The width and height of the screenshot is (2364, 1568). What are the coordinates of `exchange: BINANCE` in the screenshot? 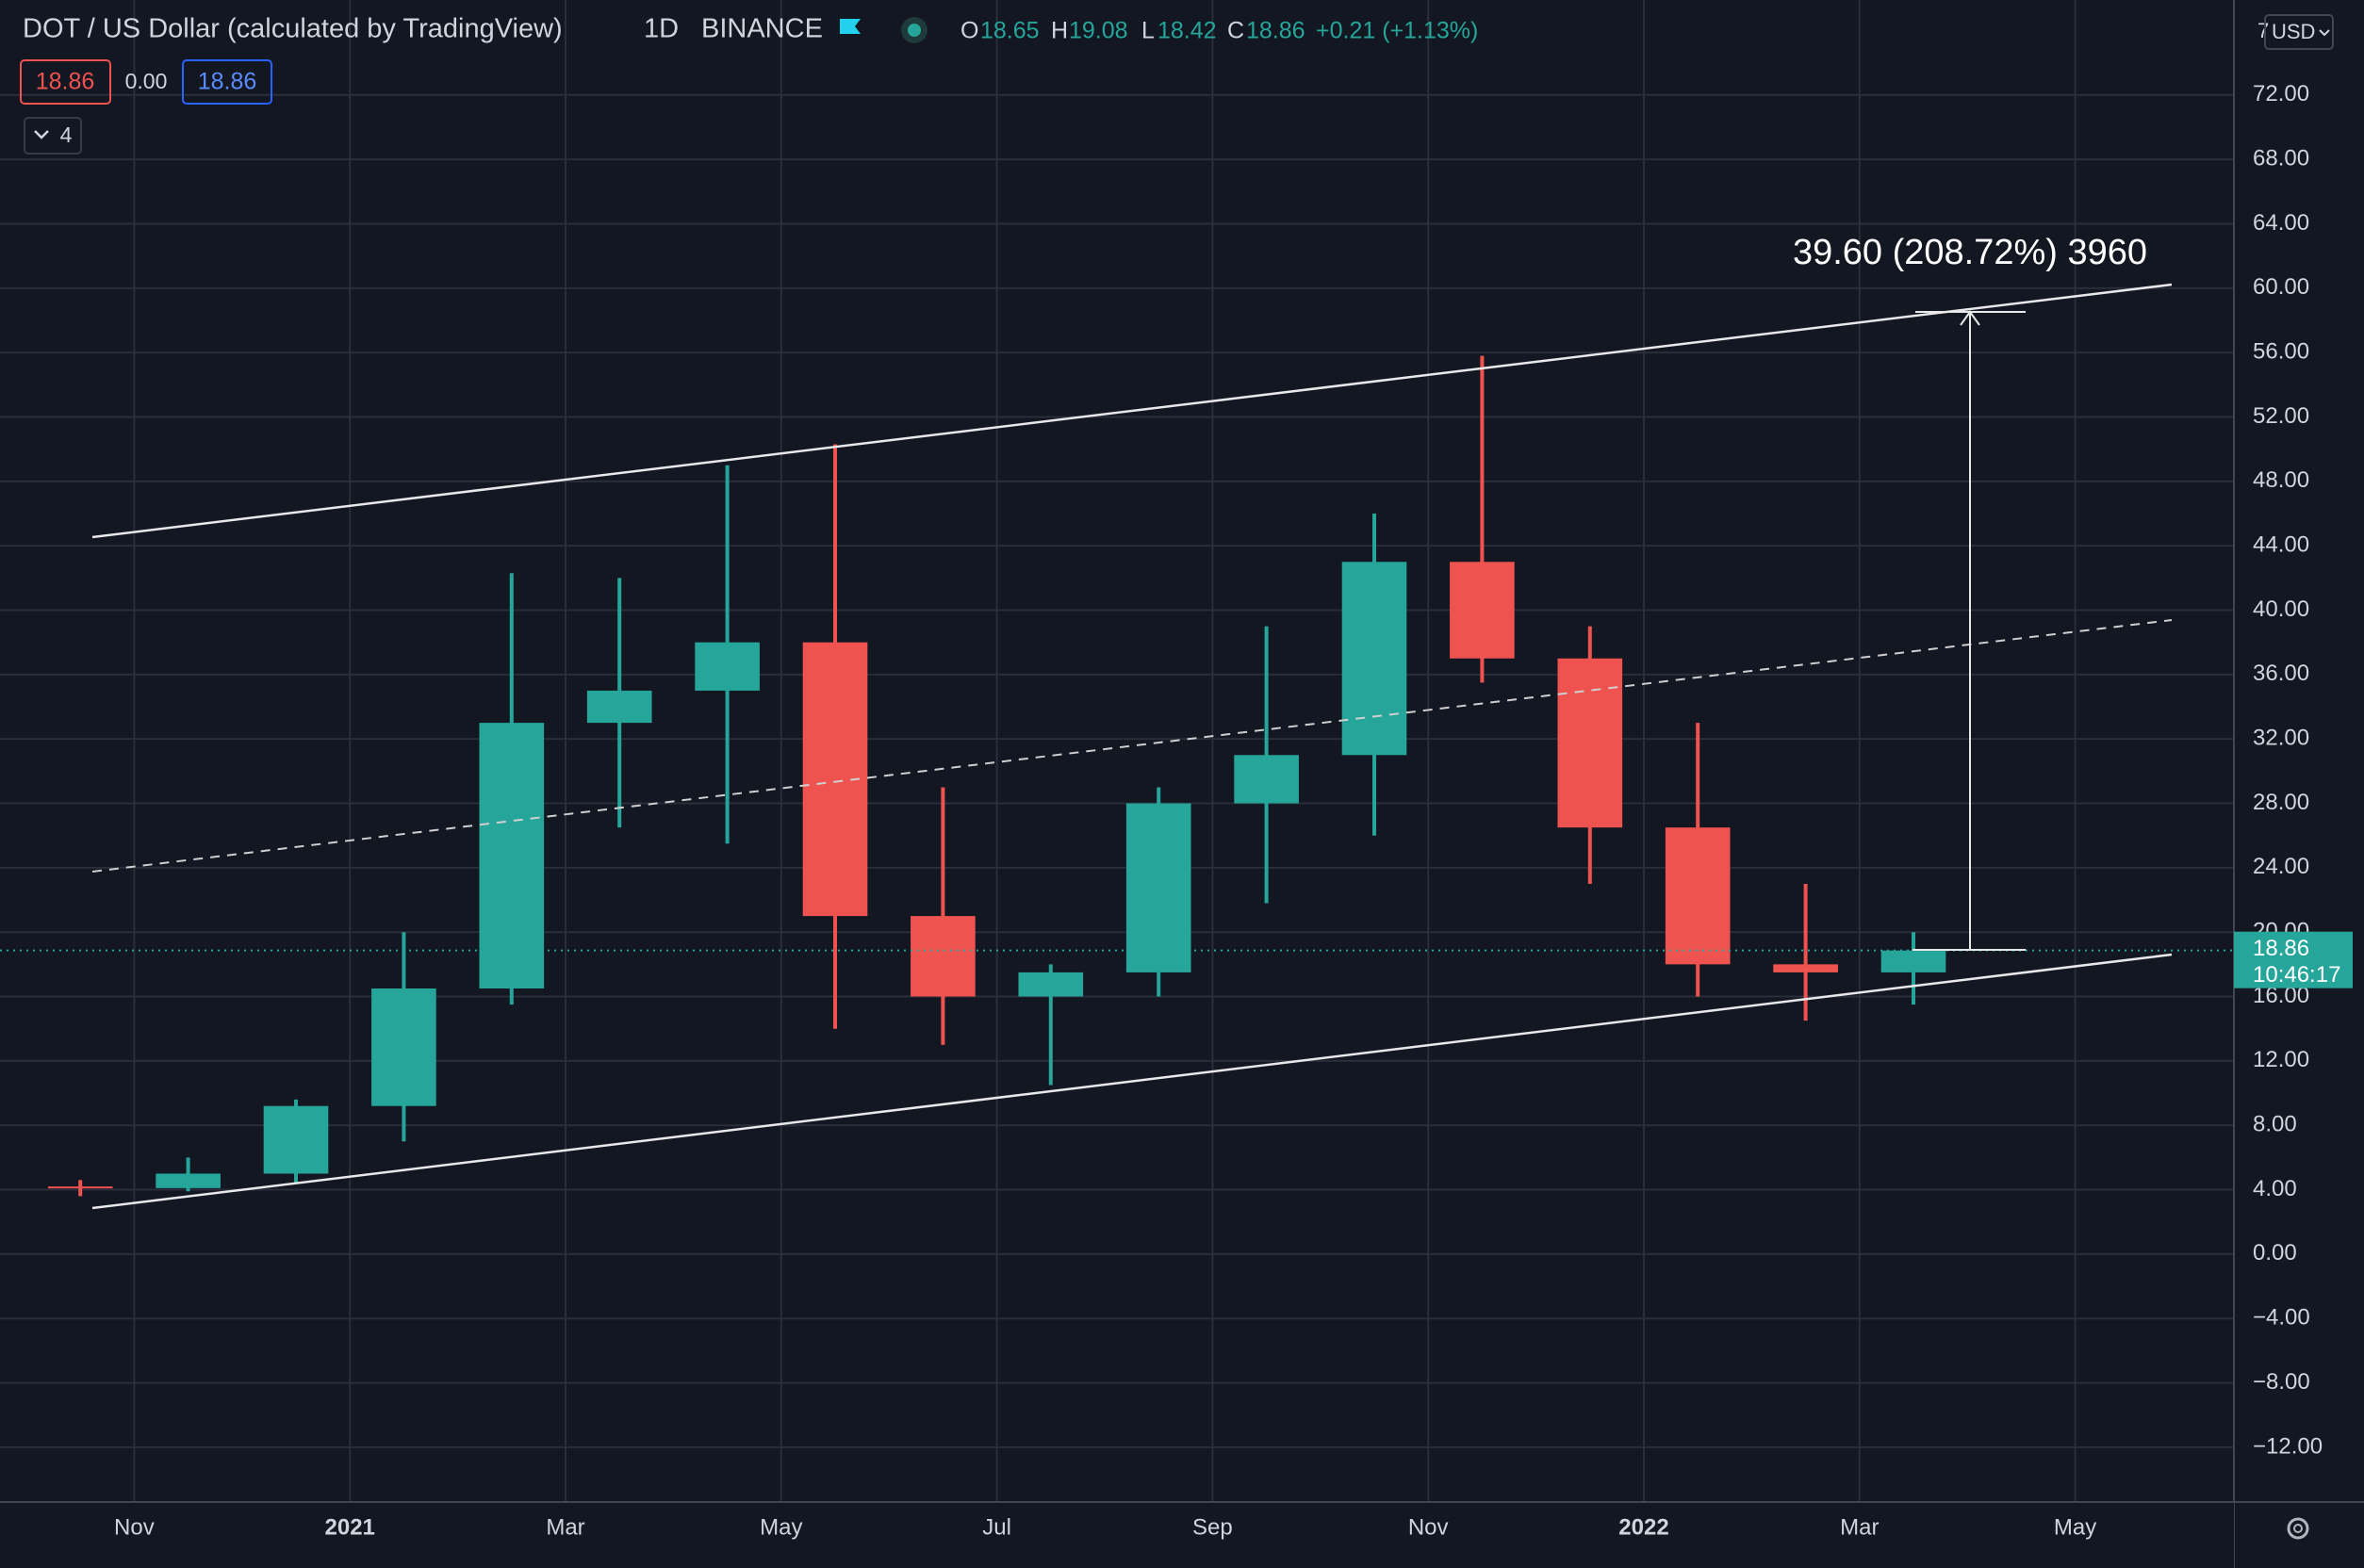 It's located at (762, 29).